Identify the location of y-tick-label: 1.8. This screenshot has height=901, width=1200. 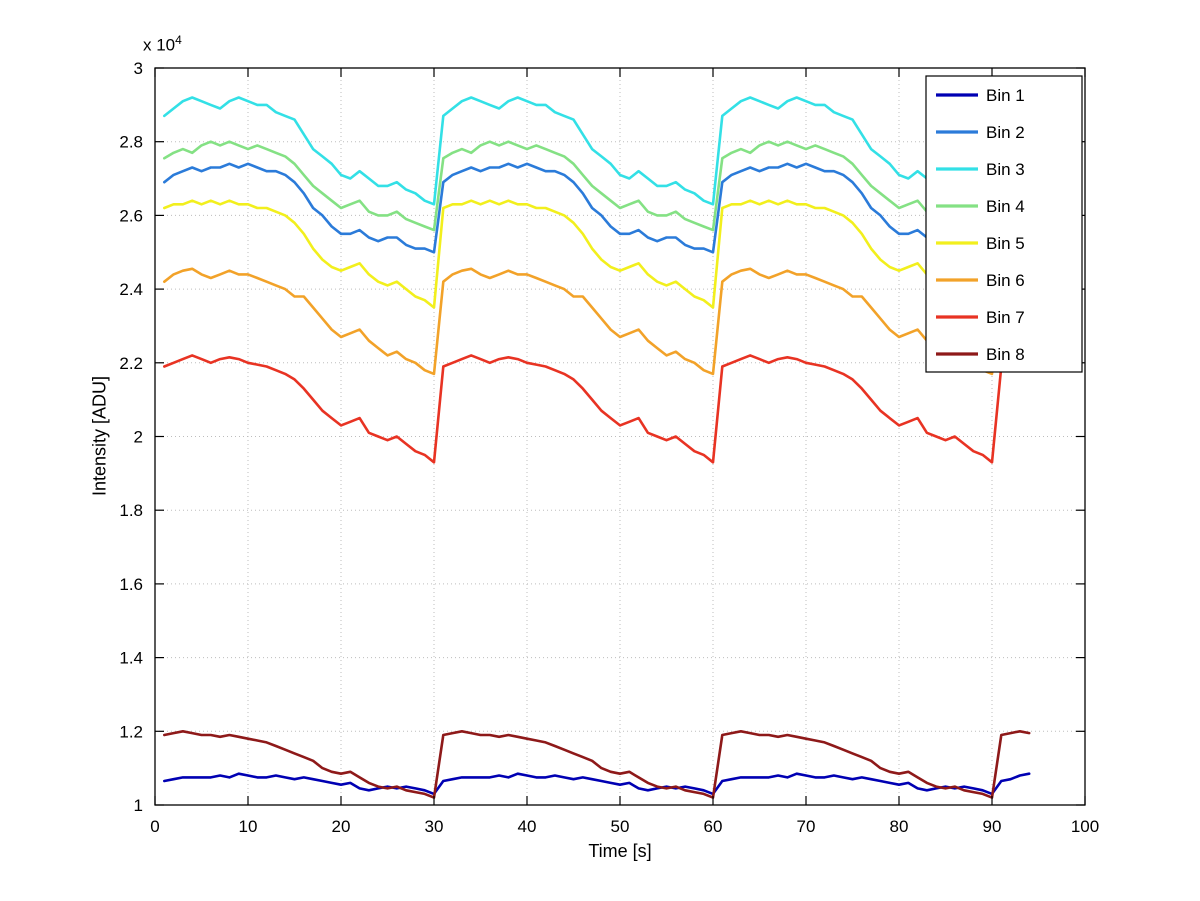
(131, 510).